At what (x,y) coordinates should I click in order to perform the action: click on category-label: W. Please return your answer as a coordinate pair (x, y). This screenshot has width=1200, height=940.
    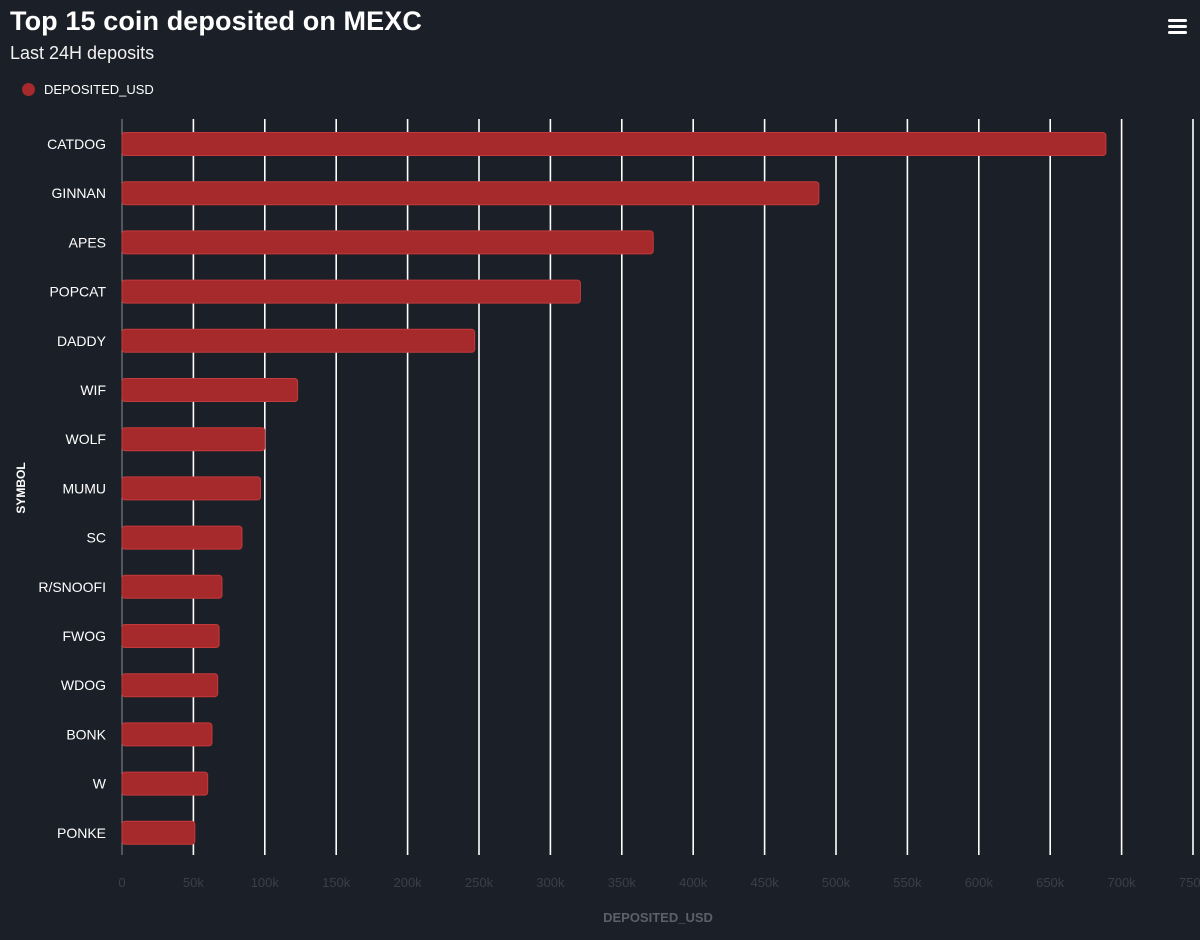
    Looking at the image, I should click on (100, 784).